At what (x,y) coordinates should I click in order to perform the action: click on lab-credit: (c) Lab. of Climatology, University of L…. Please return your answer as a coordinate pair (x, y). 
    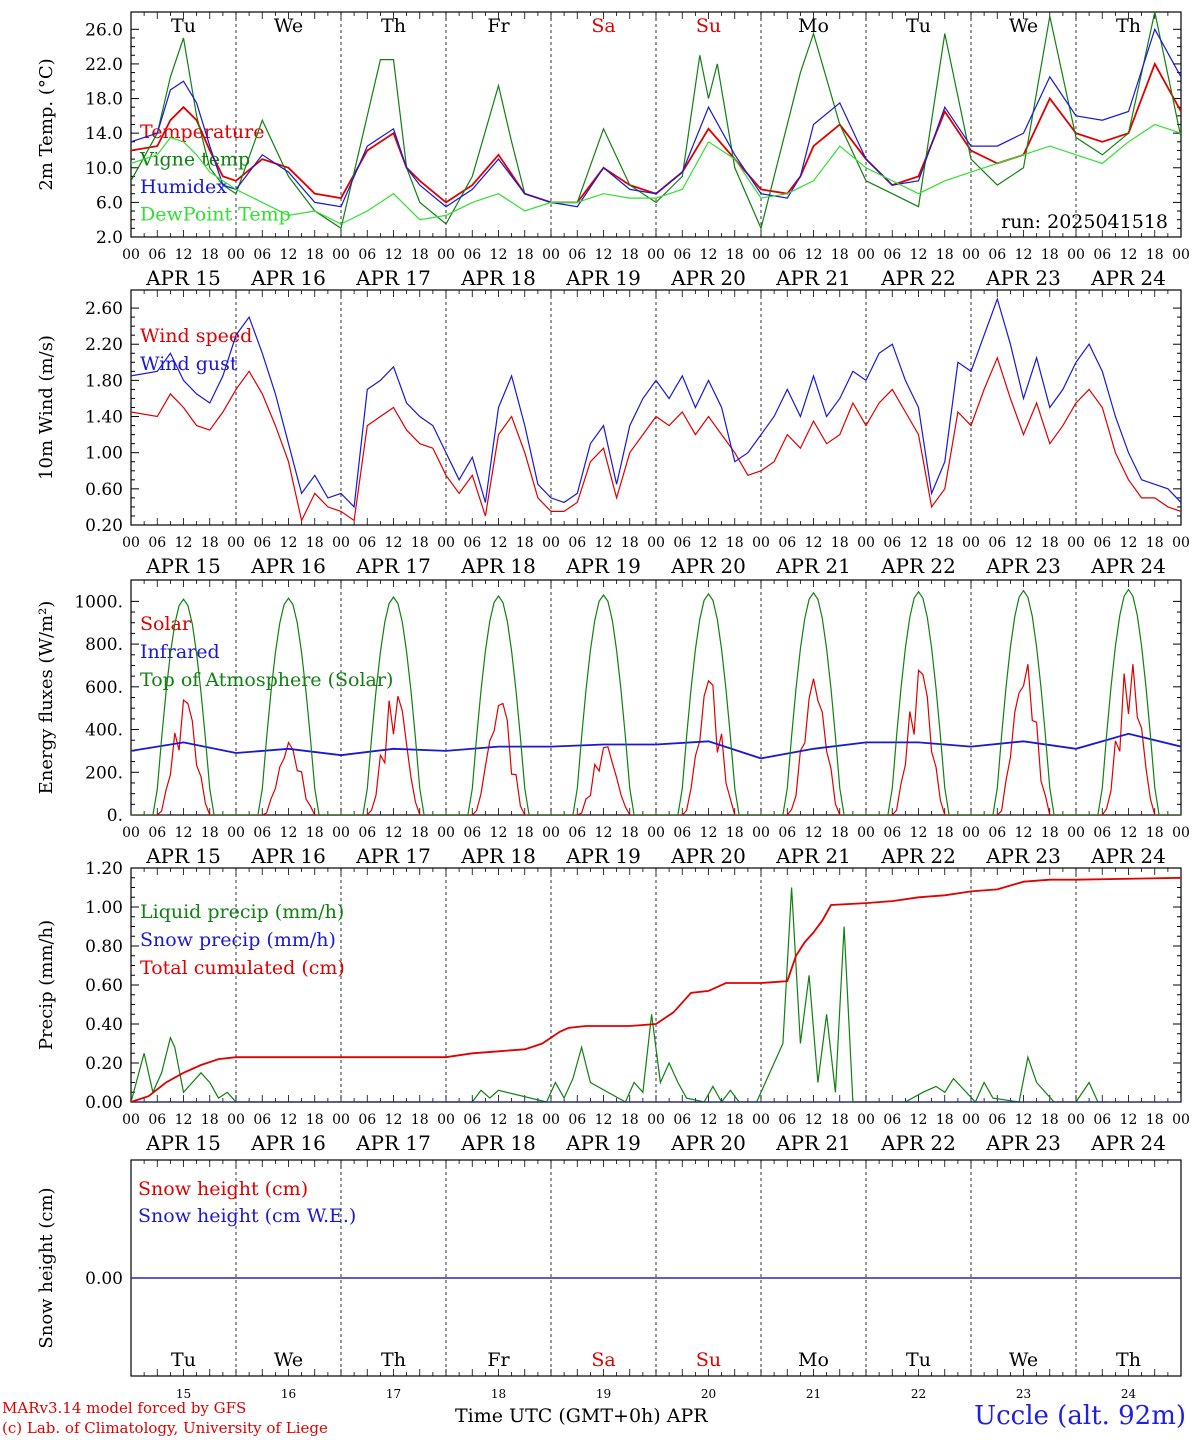
    Looking at the image, I should click on (165, 1428).